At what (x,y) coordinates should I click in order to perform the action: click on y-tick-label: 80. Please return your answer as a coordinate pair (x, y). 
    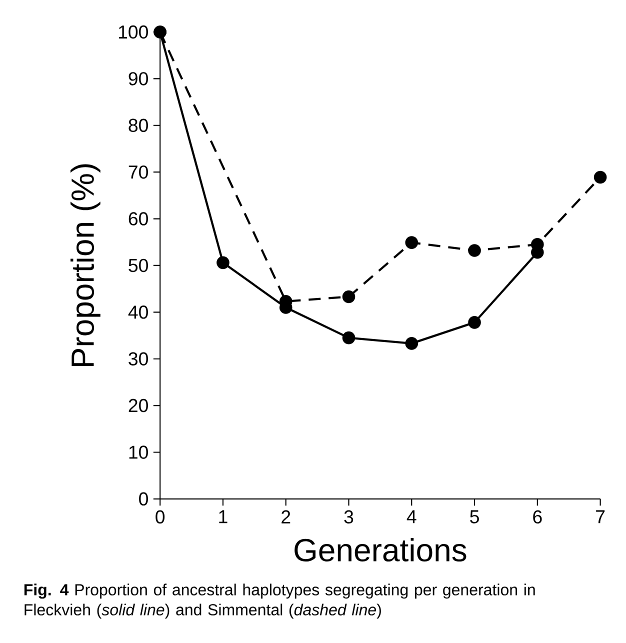
    Looking at the image, I should click on (138, 125).